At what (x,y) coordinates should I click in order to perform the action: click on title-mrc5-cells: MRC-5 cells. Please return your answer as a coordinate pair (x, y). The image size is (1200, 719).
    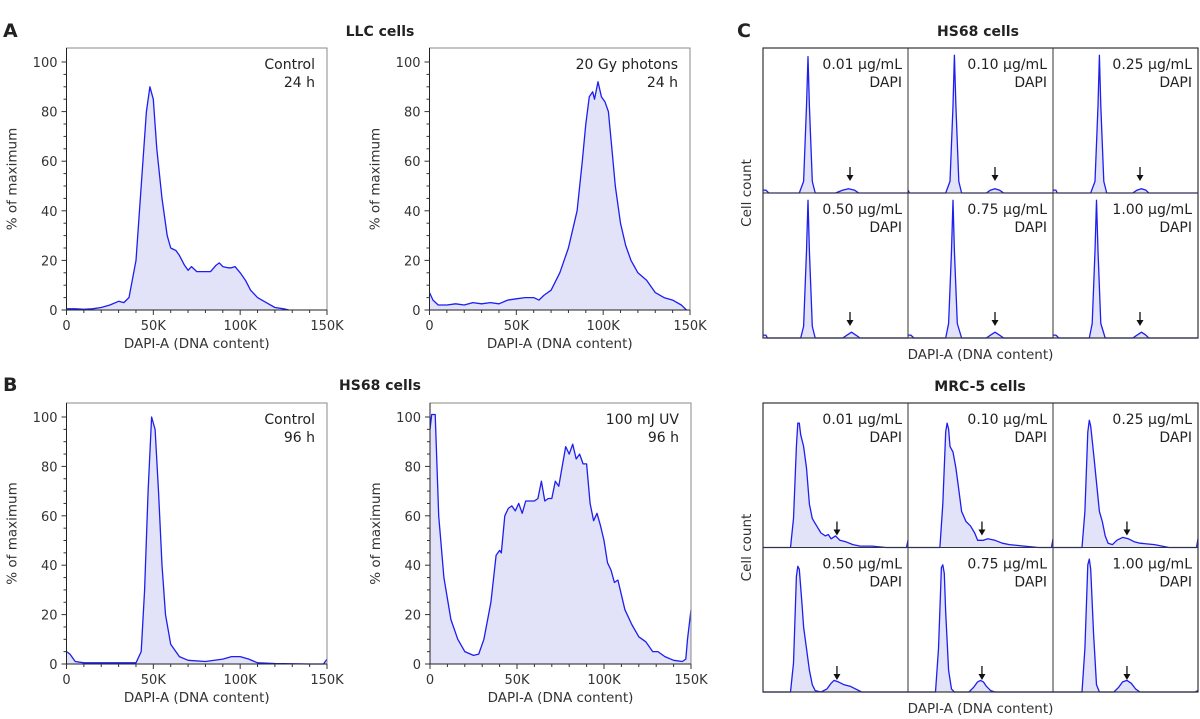
    Looking at the image, I should click on (979, 387).